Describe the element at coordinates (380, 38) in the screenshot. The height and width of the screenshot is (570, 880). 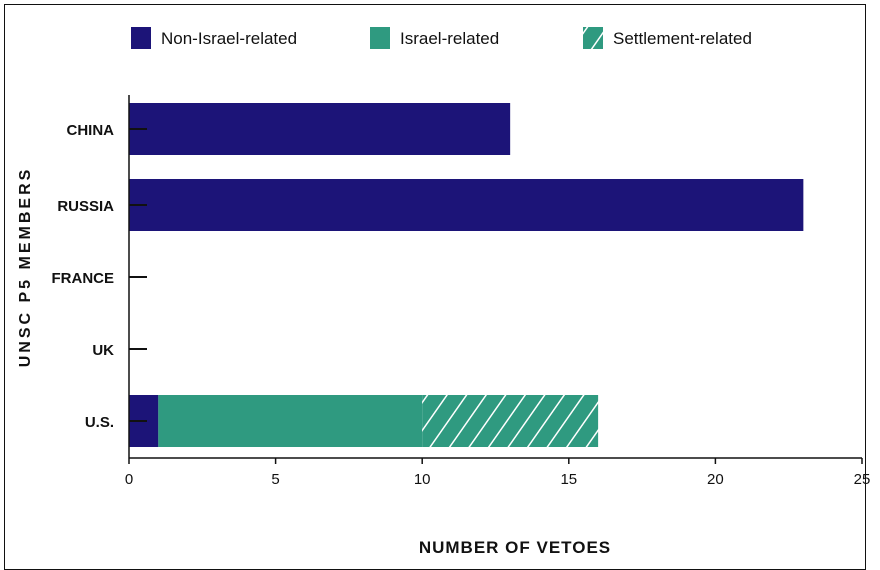
I see `legend-swatch-israel-related` at that location.